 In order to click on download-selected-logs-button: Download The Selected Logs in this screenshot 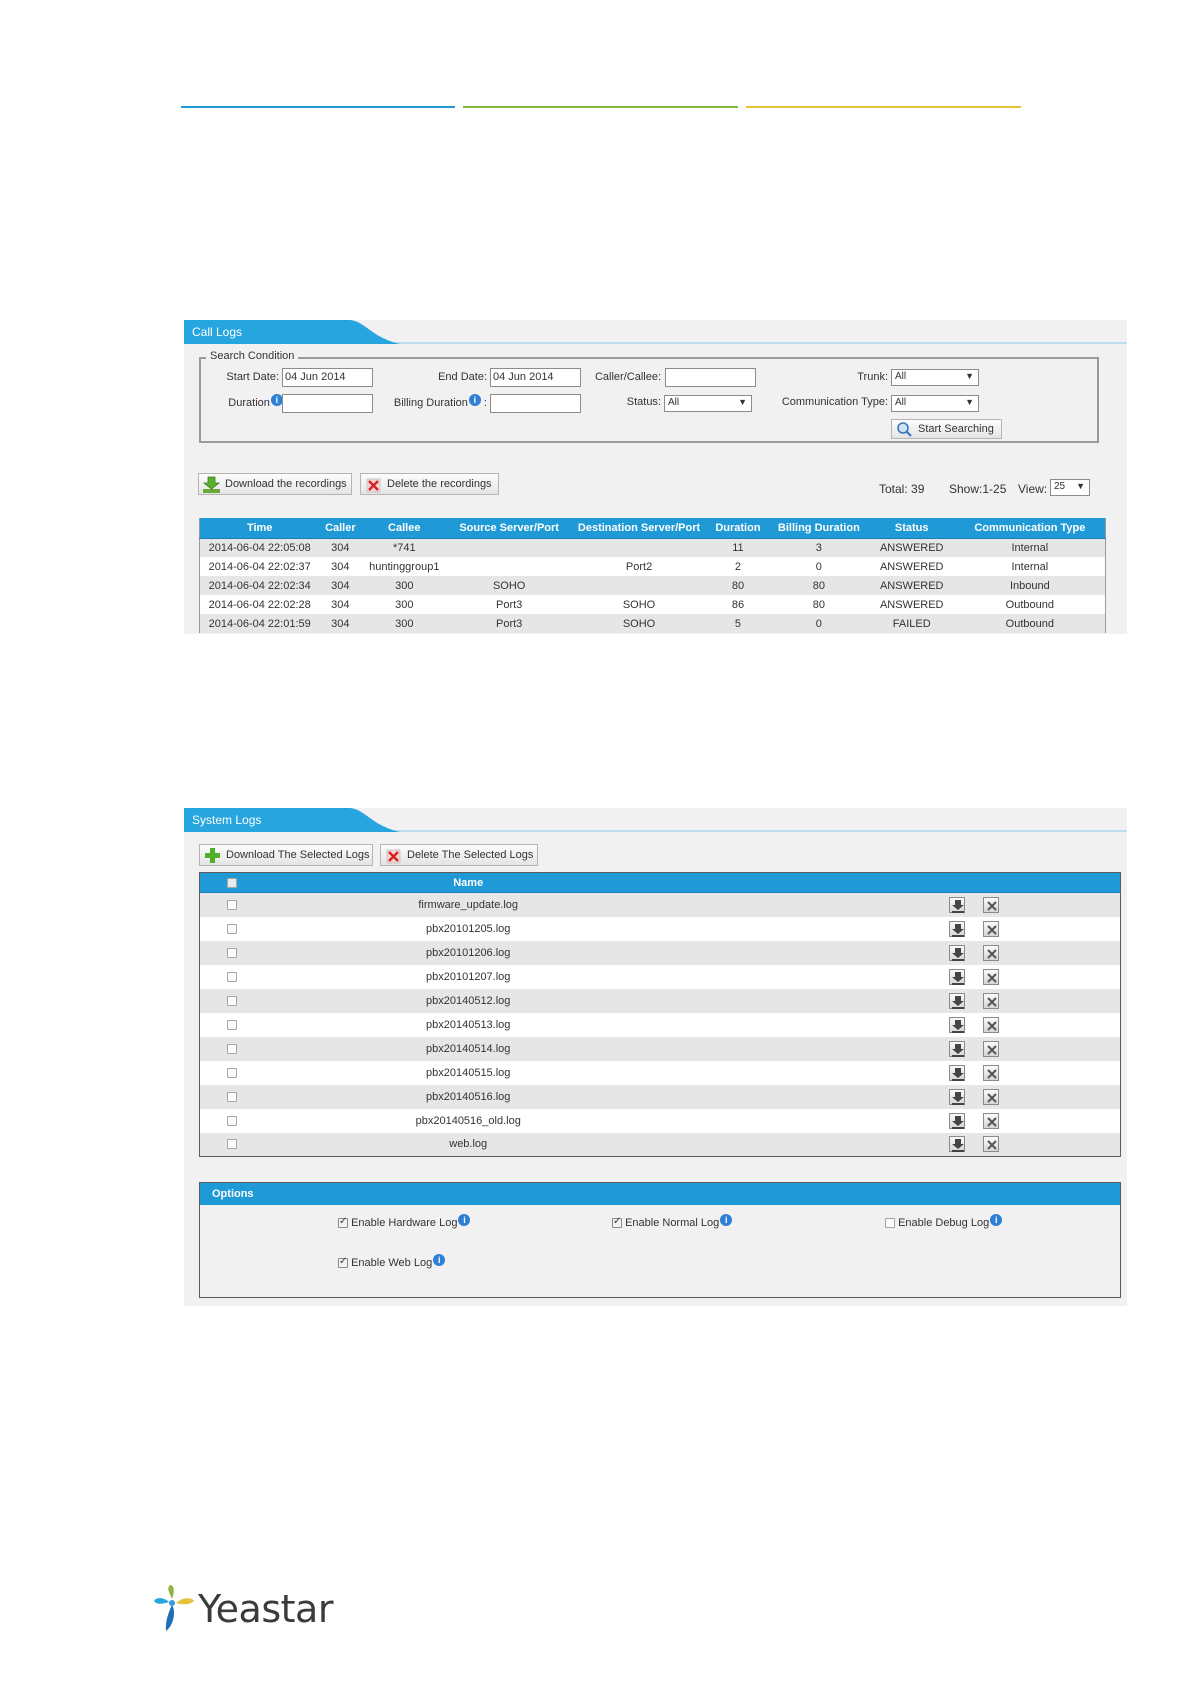, I will do `click(286, 855)`.